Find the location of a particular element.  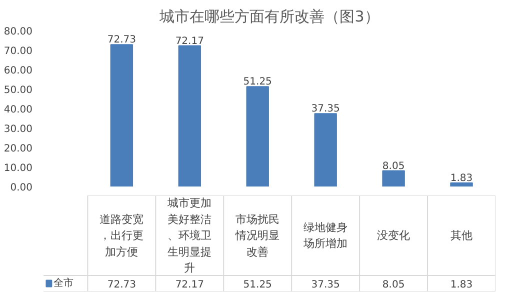

x-tick-label: 市场扰民情况明显改善 is located at coordinates (257, 235).